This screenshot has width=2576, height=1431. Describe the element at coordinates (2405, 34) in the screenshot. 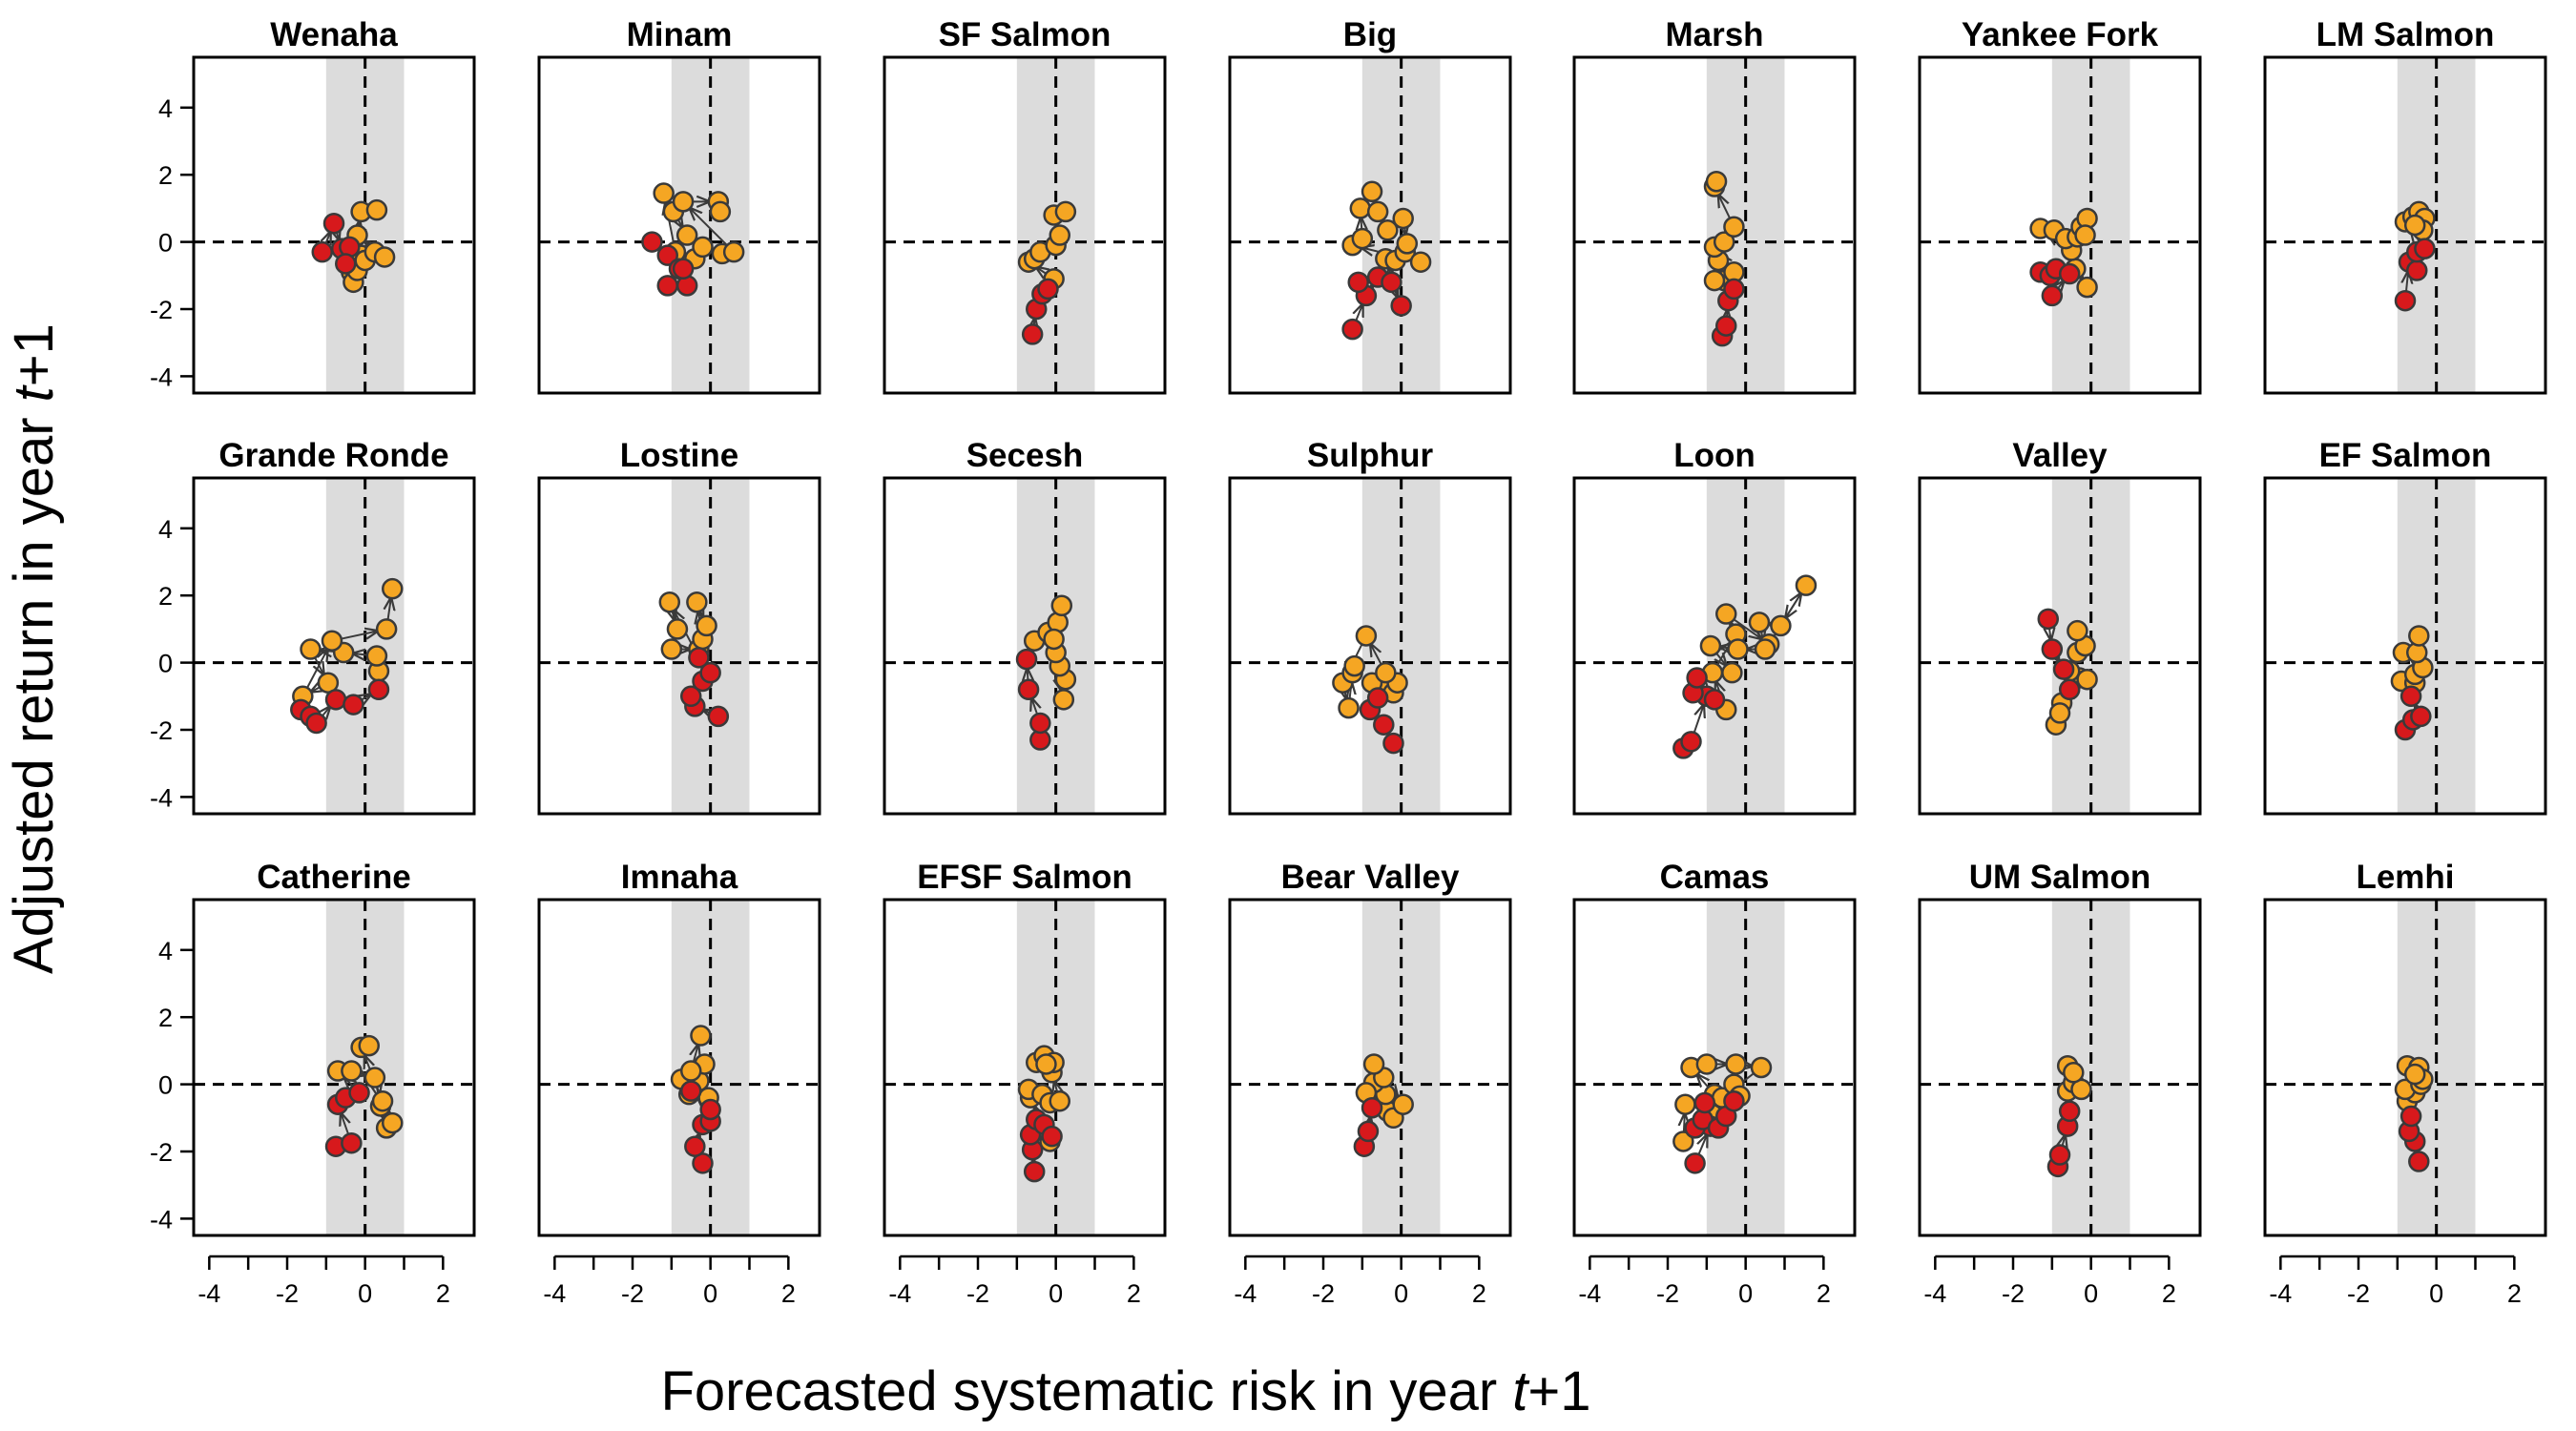

I see `panel-title: LM Salmon` at that location.